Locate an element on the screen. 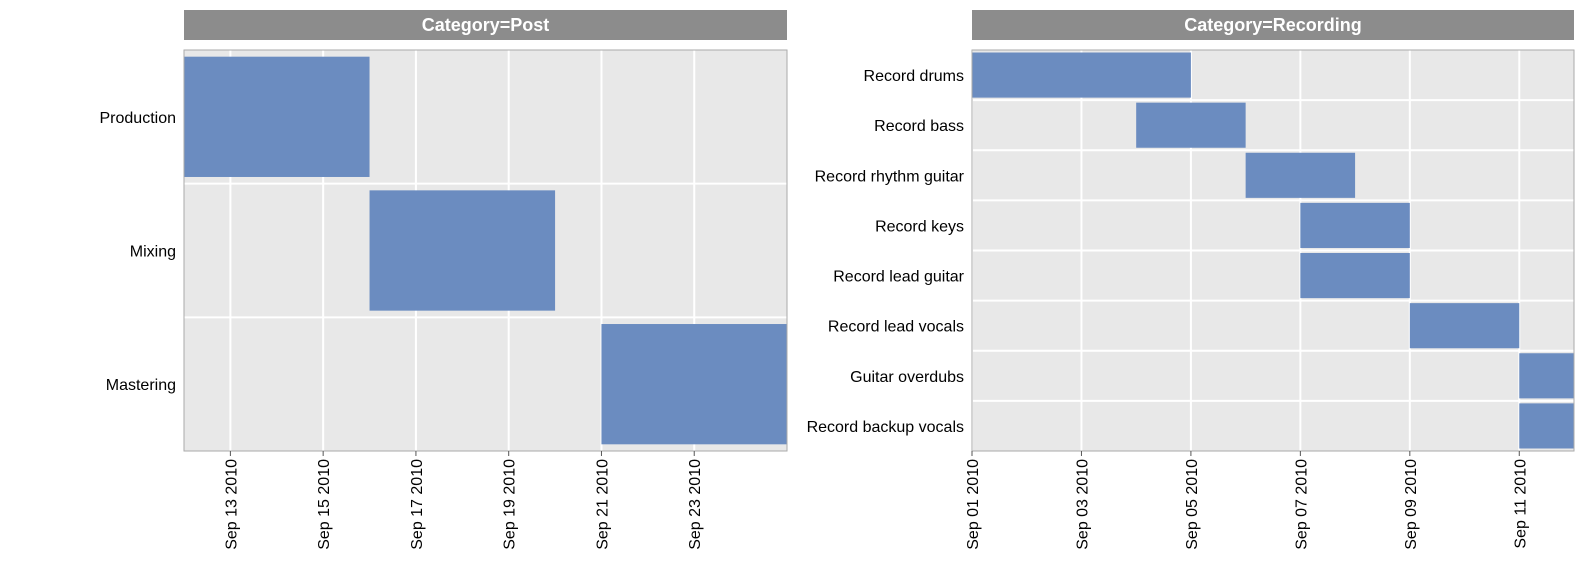 This screenshot has width=1584, height=568. y-tick-label: Record keys is located at coordinates (919, 226).